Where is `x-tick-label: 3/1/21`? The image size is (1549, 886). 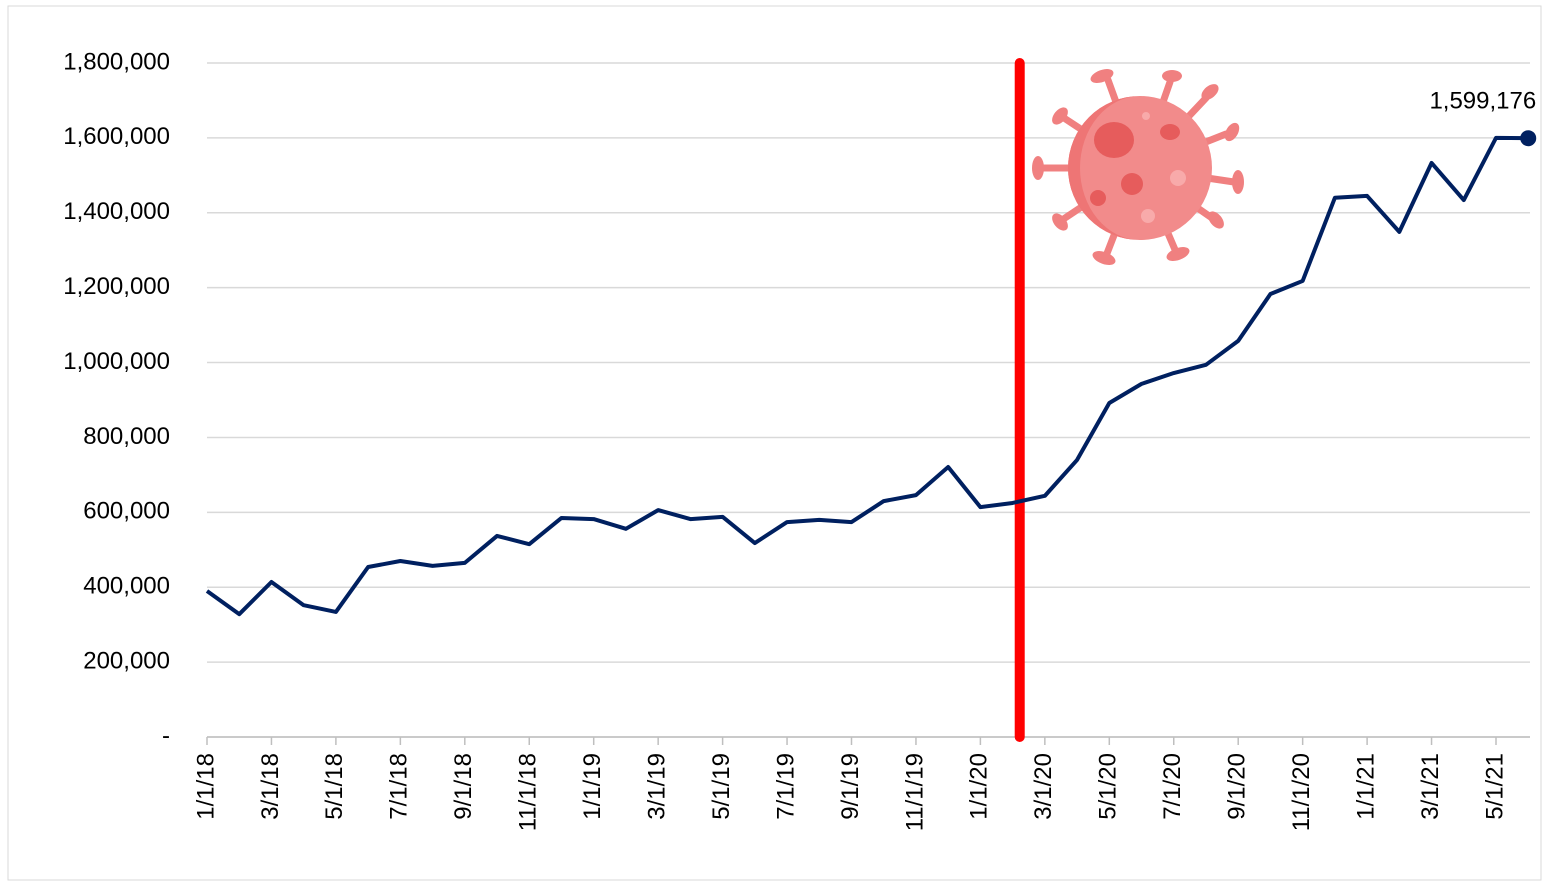 x-tick-label: 3/1/21 is located at coordinates (1430, 786).